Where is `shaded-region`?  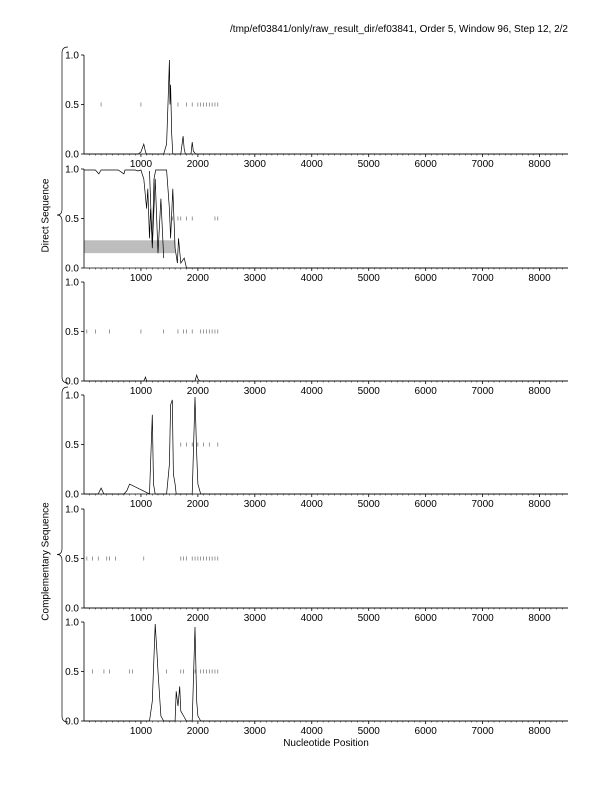 shaded-region is located at coordinates (130, 247).